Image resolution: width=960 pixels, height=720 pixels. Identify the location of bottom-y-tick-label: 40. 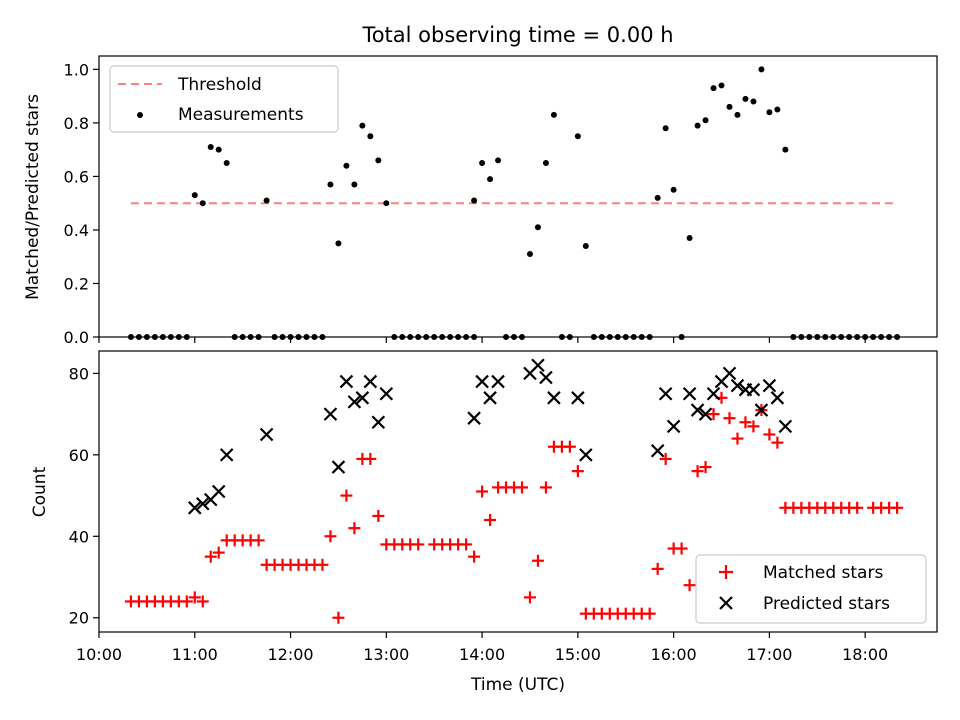
(79, 536).